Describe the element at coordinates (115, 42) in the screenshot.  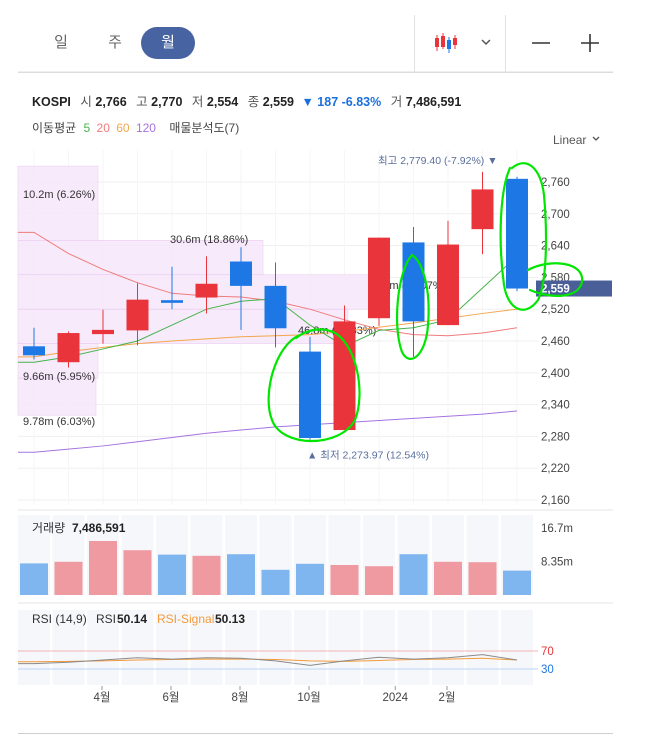
I see `tab-weekly: 주` at that location.